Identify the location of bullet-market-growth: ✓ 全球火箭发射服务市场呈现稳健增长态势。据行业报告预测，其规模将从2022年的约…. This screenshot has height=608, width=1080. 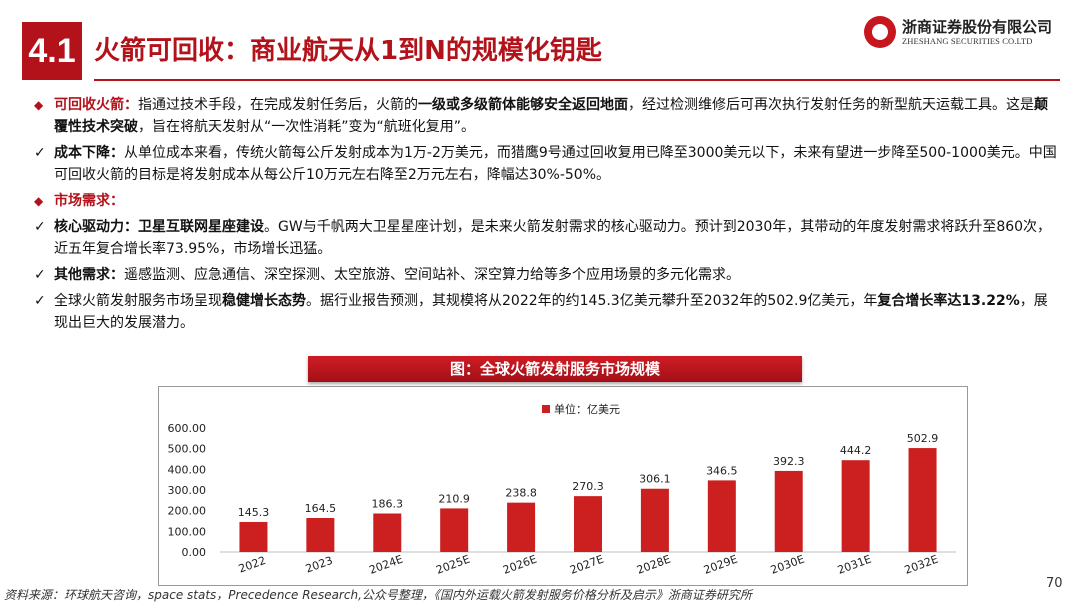
(545, 312).